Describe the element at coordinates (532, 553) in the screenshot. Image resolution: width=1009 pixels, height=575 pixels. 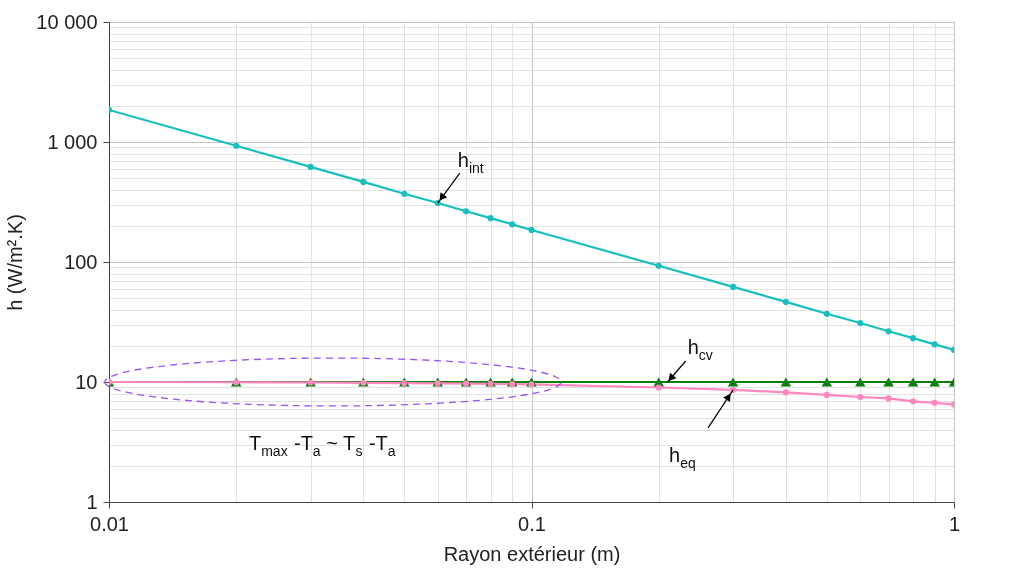
I see `x-axis-title: Rayon extérieur (m)` at that location.